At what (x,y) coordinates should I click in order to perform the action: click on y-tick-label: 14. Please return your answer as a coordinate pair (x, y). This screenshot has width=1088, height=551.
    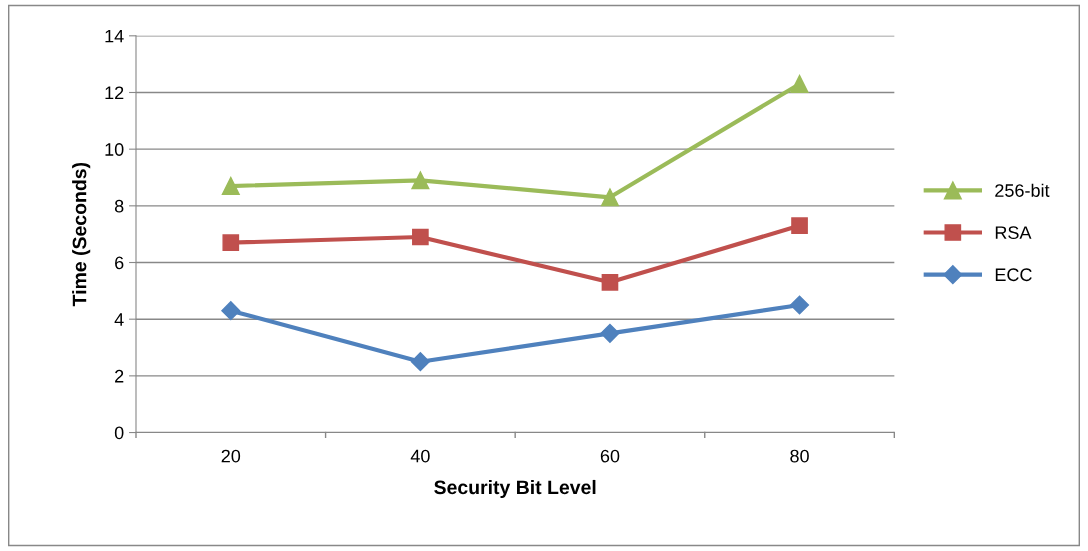
    Looking at the image, I should click on (114, 36).